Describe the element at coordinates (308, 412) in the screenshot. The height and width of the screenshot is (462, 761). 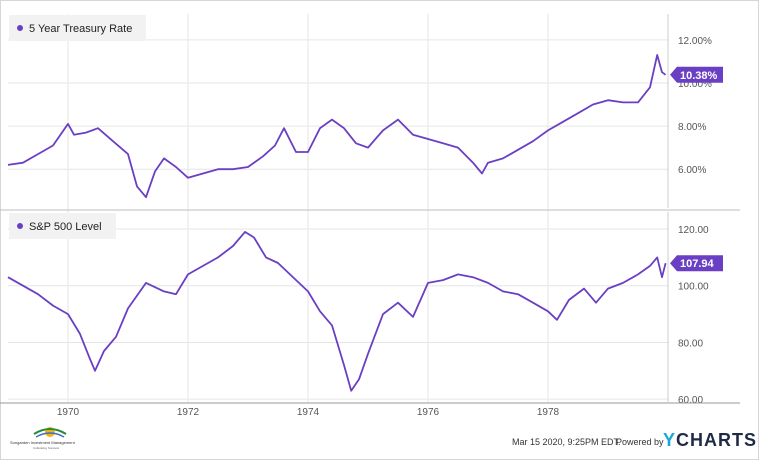
I see `x-tick-label: 1974` at that location.